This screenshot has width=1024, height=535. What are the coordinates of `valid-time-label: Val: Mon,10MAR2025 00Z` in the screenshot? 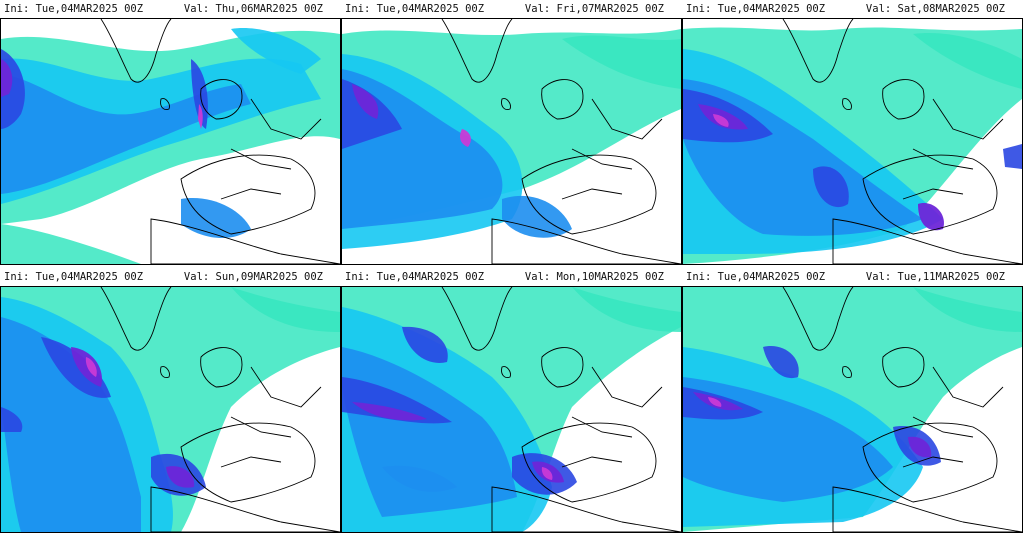 It's located at (594, 277).